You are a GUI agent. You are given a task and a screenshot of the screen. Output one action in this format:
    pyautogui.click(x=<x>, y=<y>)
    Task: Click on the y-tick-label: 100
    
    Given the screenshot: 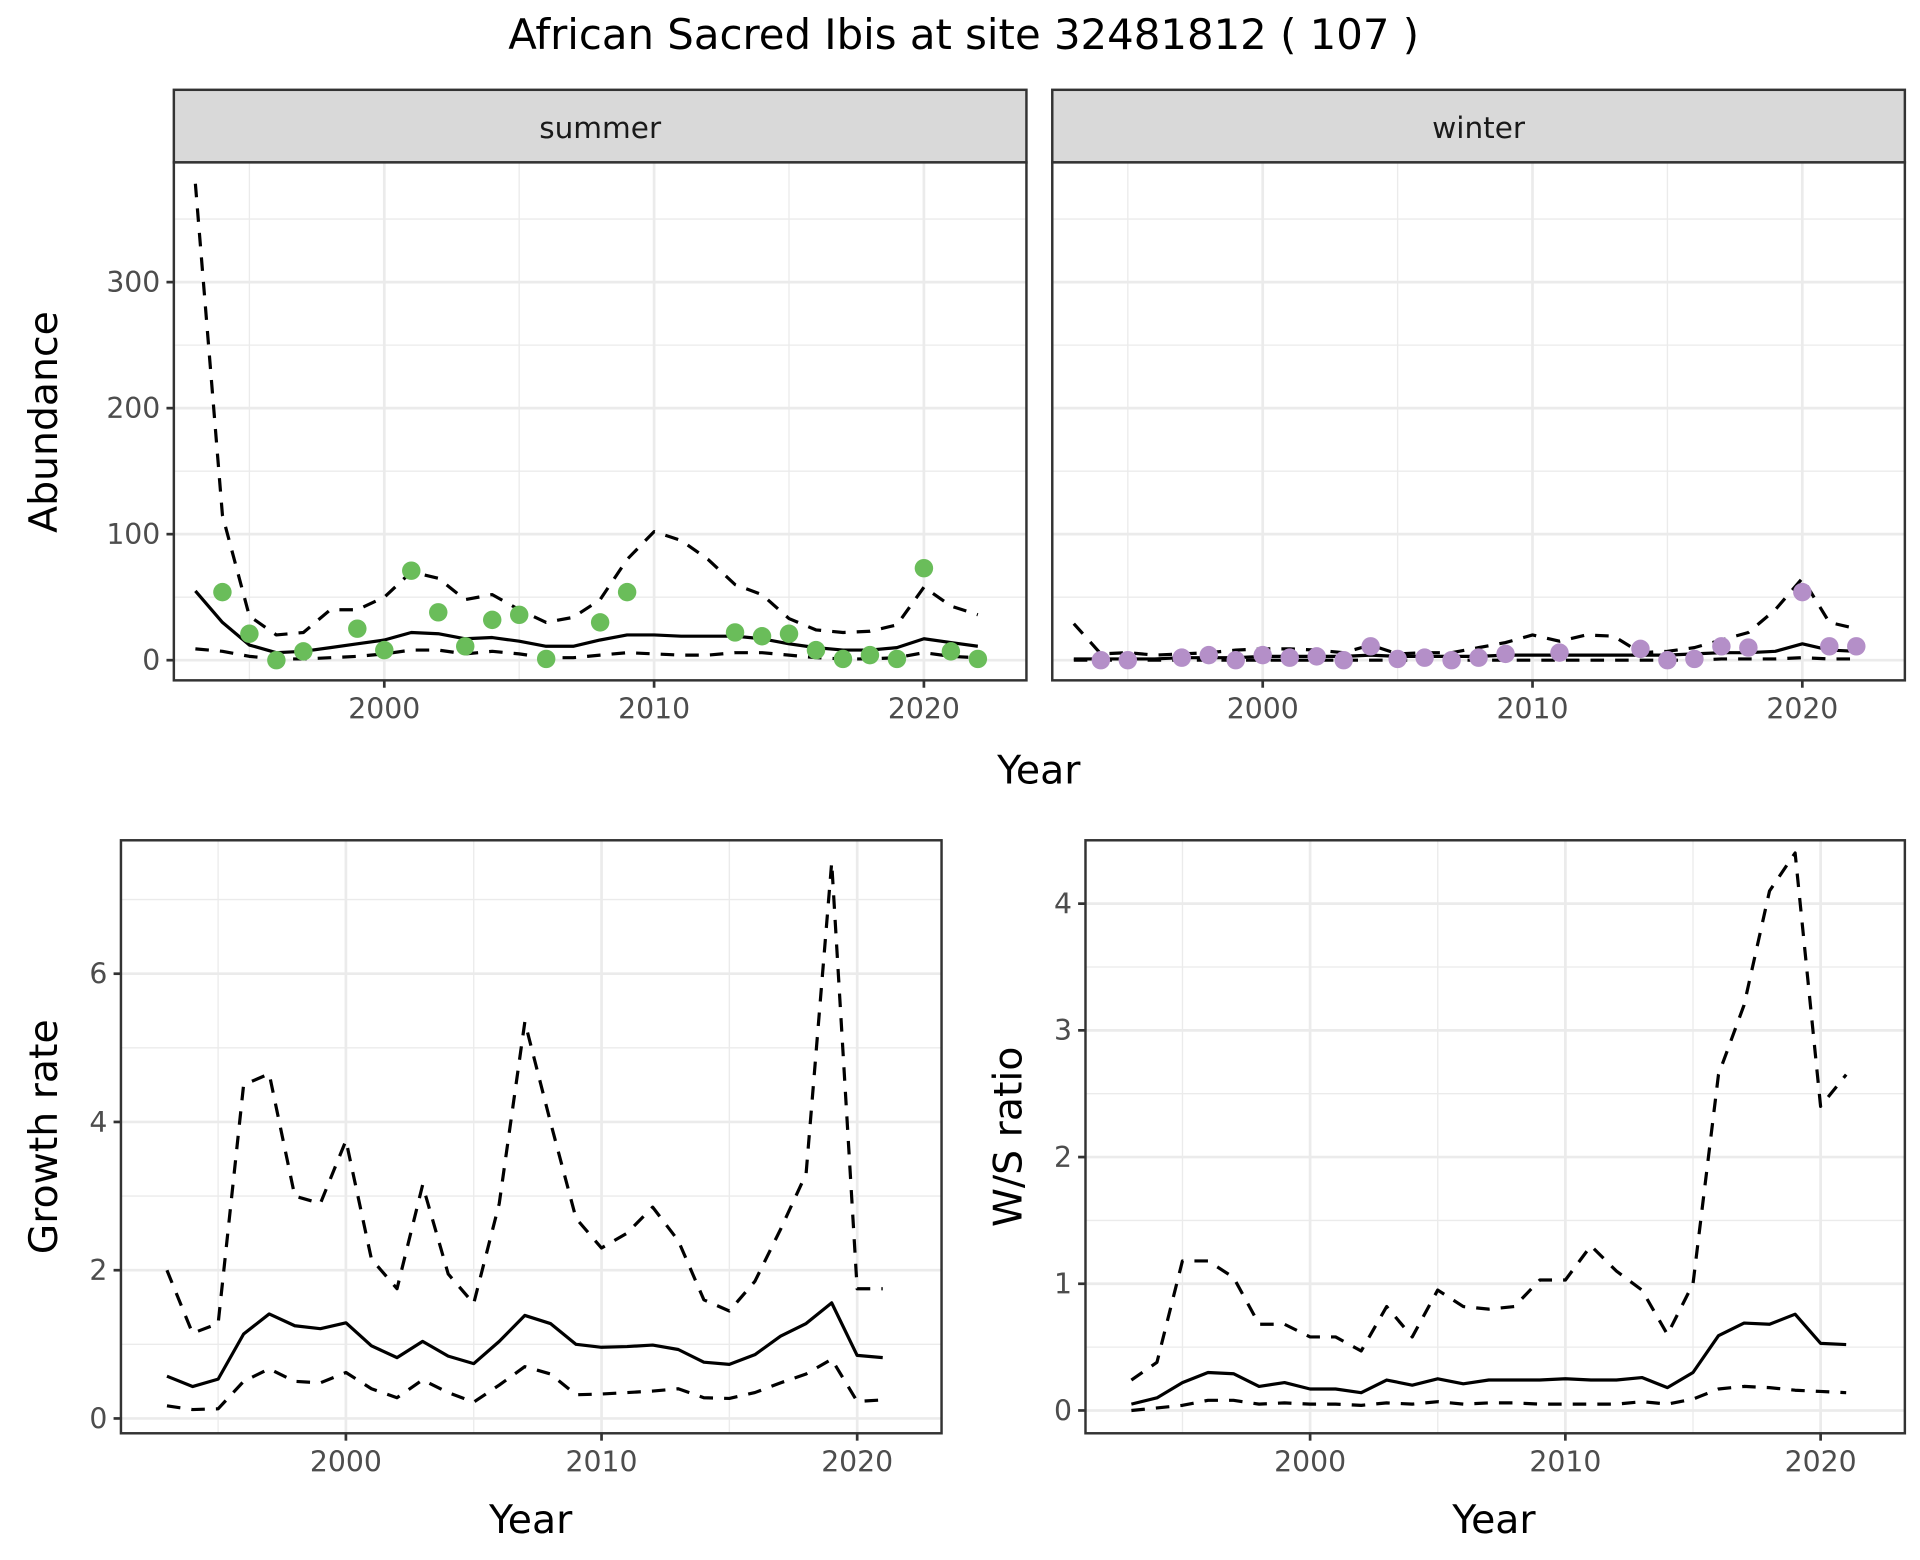 What is the action you would take?
    pyautogui.click(x=133, y=534)
    